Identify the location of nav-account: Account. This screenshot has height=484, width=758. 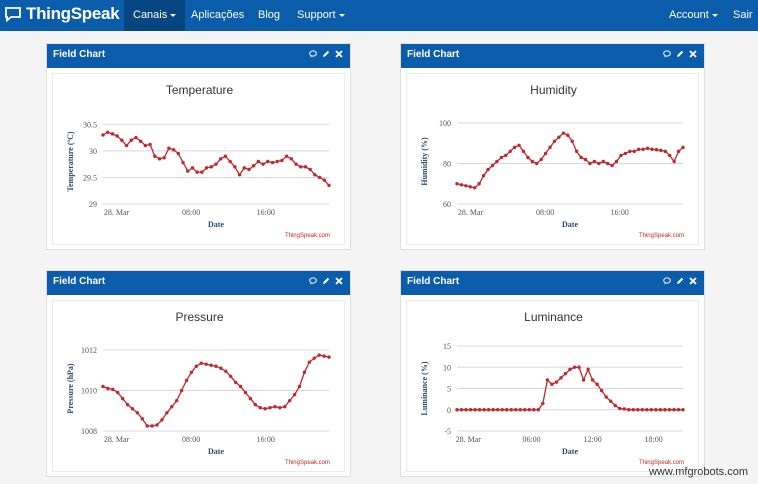
(693, 15).